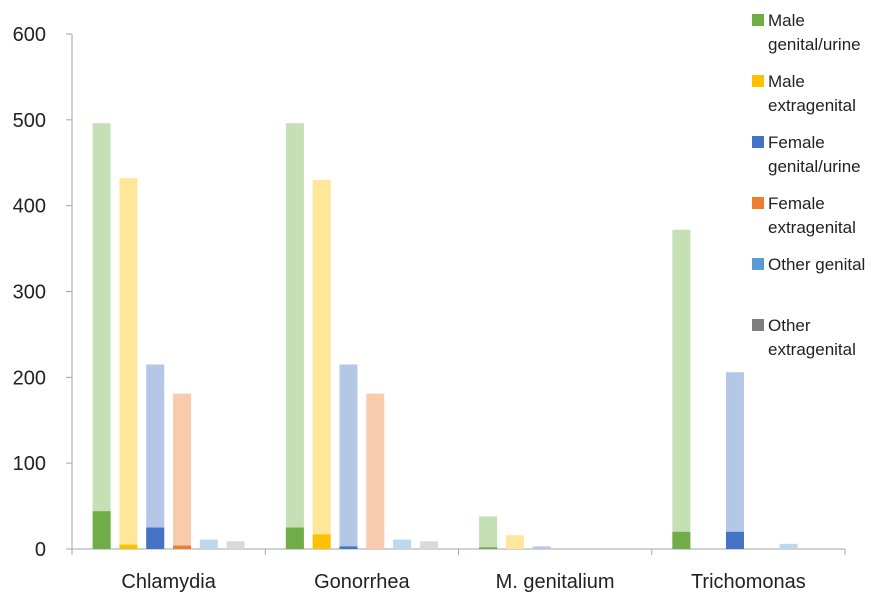 This screenshot has height=598, width=895. I want to click on legend-item: Other genital, so click(808, 264).